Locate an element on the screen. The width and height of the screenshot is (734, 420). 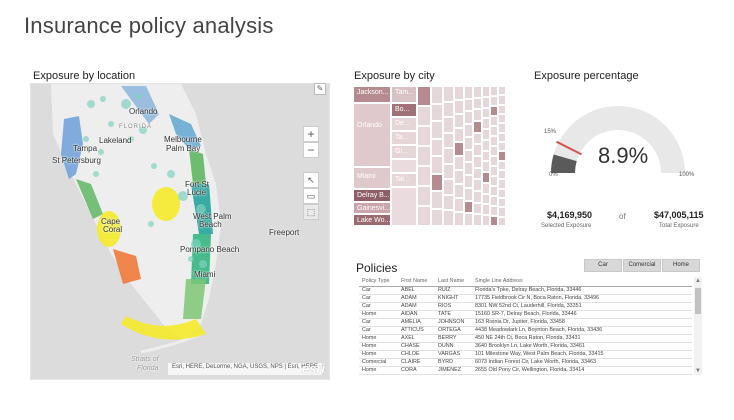
zoom-in-button: + is located at coordinates (311, 134).